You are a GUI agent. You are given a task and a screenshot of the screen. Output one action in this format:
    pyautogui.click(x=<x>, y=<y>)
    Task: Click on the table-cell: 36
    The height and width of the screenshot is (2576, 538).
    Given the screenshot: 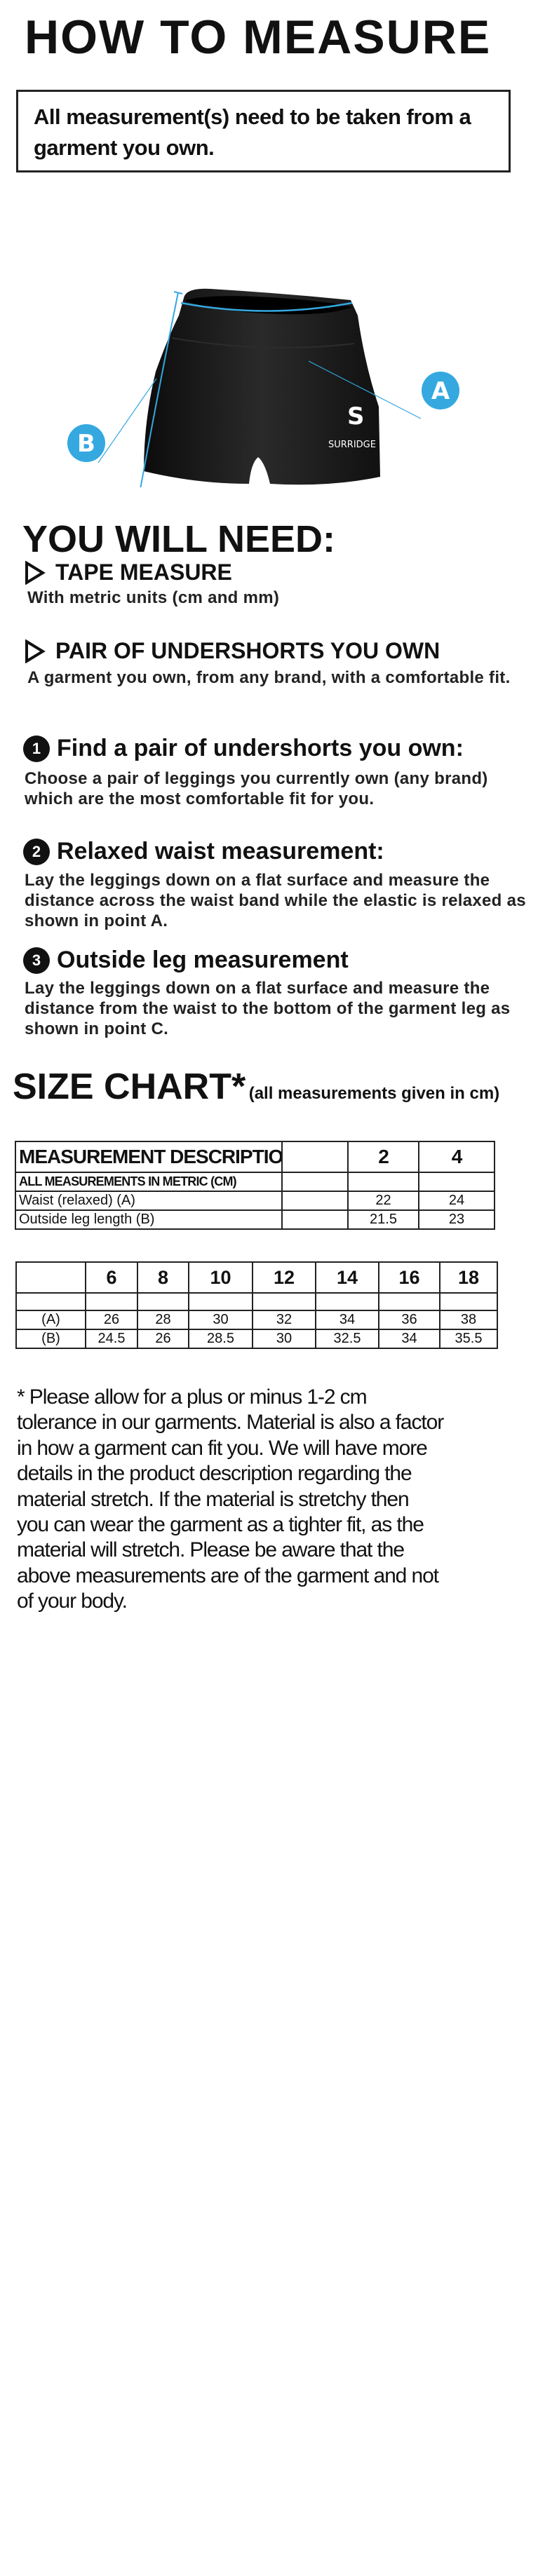 What is the action you would take?
    pyautogui.click(x=409, y=1320)
    